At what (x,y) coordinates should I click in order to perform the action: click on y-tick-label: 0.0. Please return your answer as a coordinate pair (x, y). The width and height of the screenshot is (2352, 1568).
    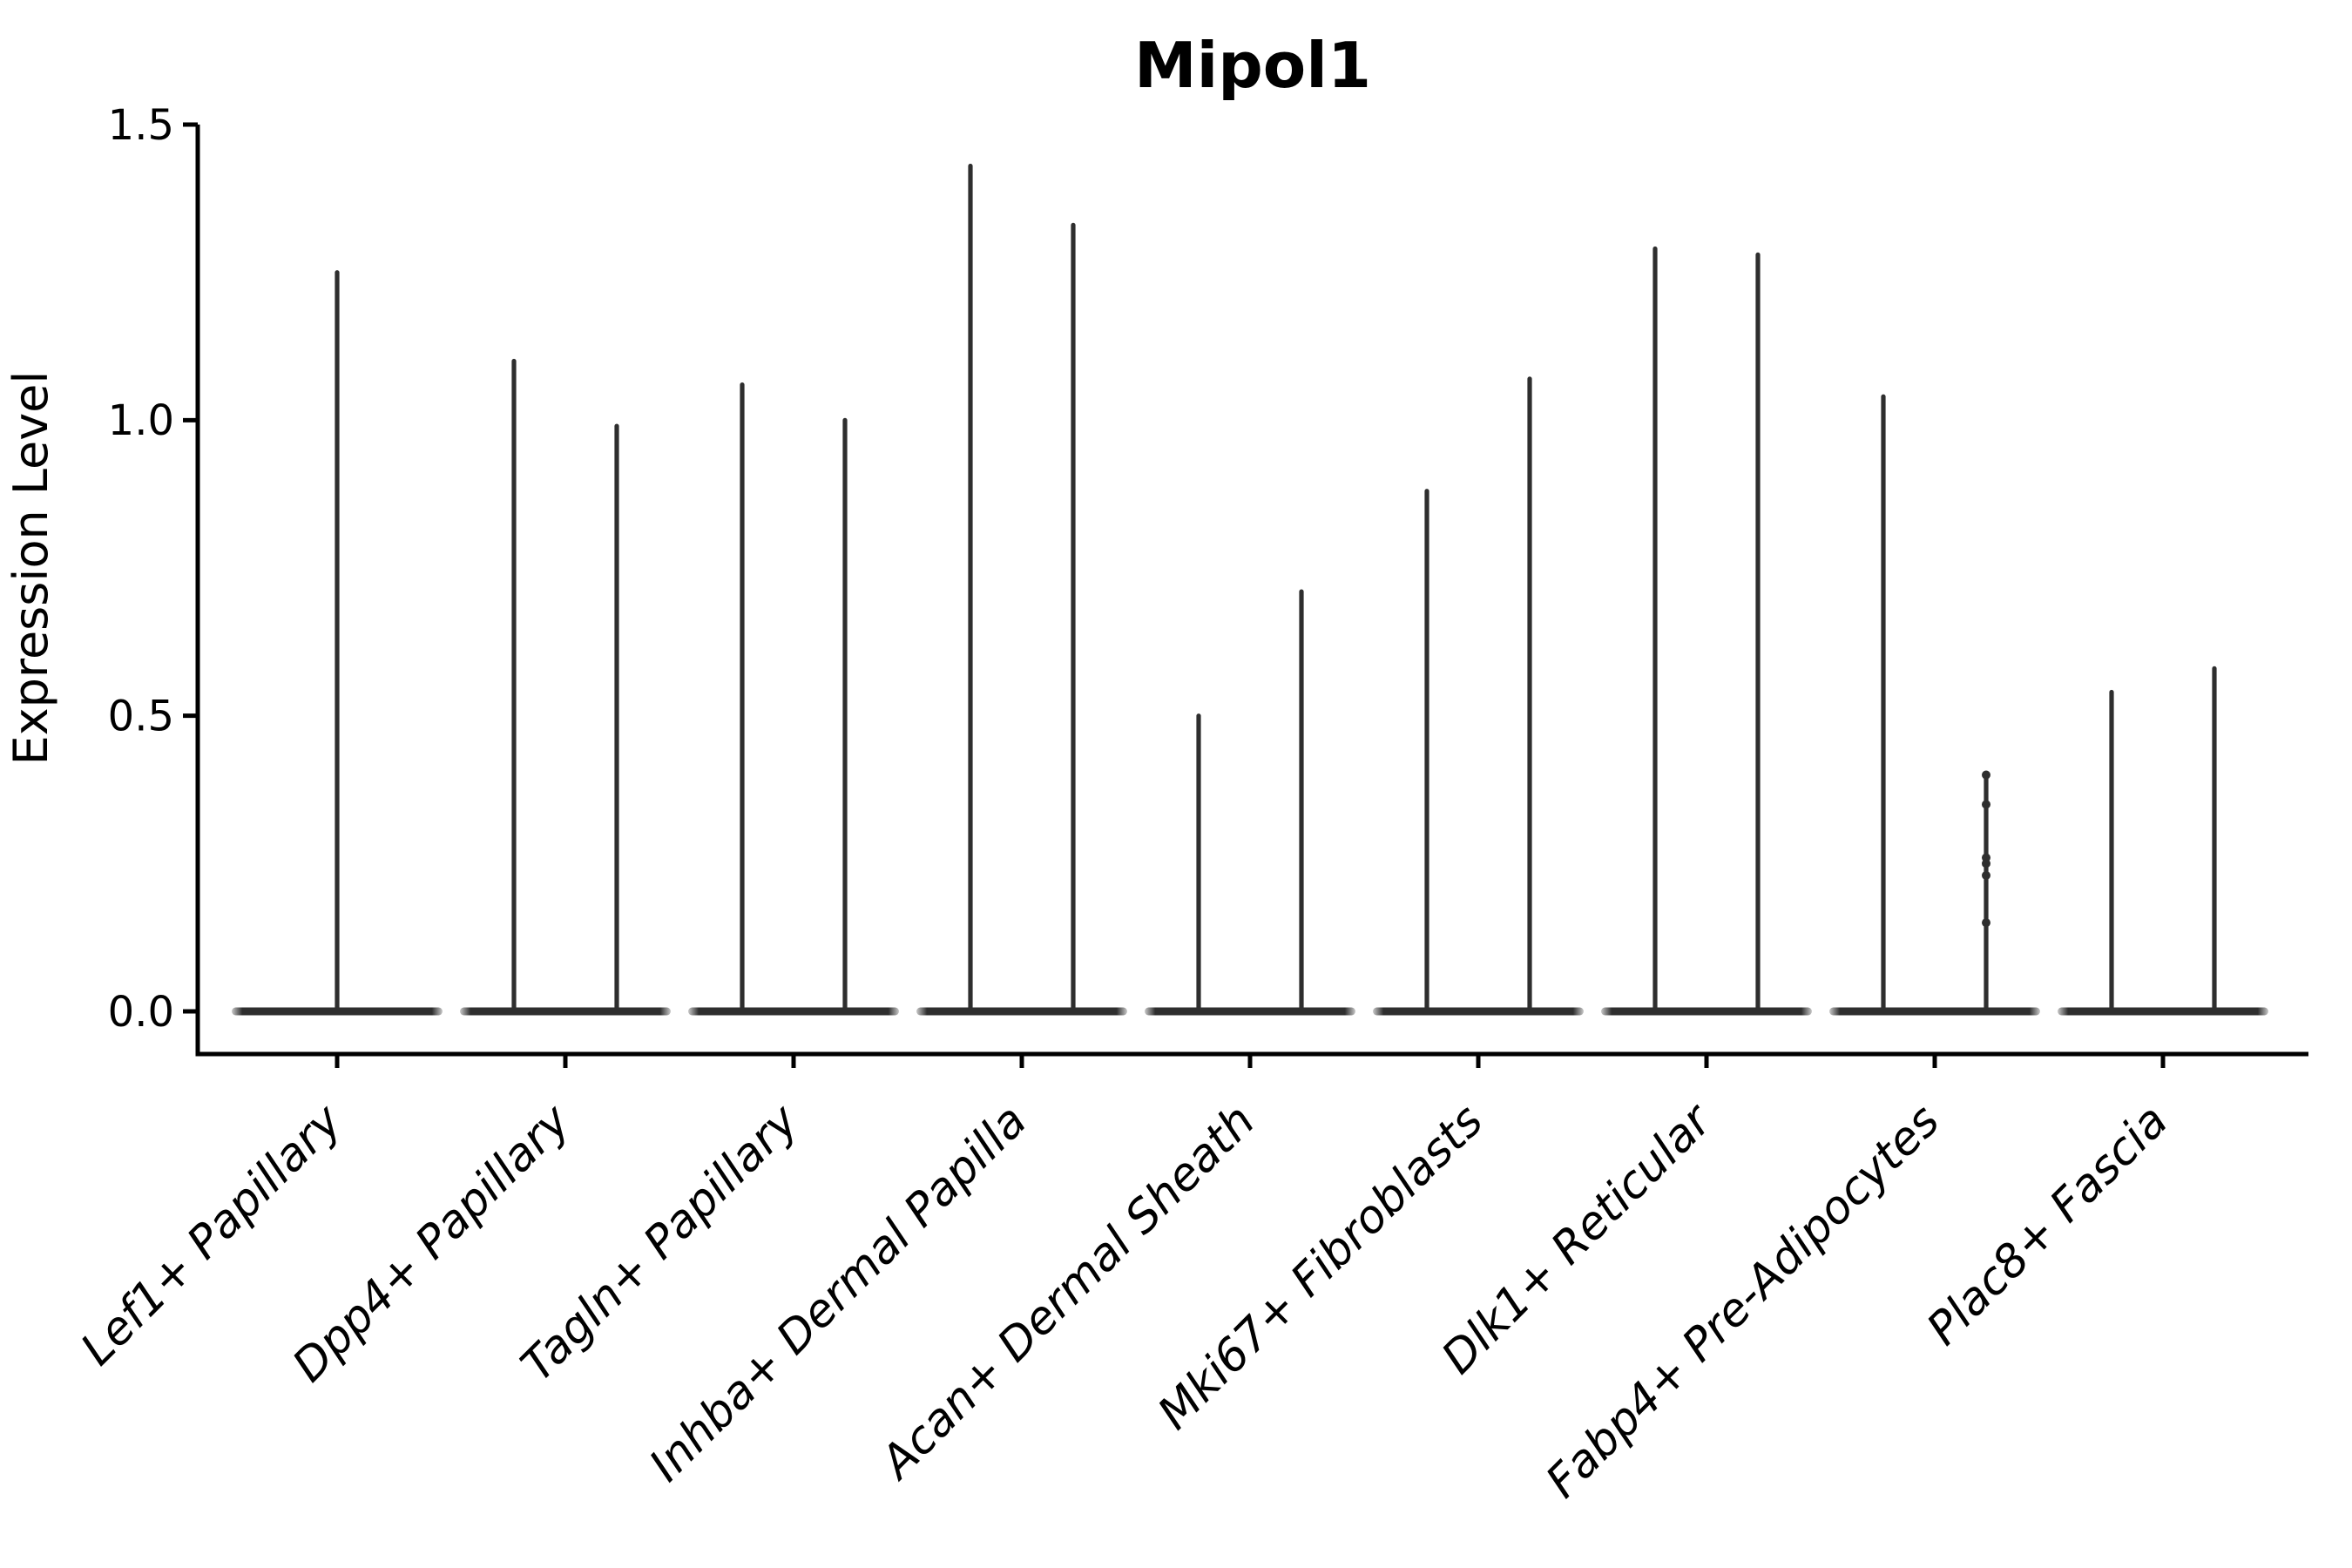
    Looking at the image, I should click on (141, 1013).